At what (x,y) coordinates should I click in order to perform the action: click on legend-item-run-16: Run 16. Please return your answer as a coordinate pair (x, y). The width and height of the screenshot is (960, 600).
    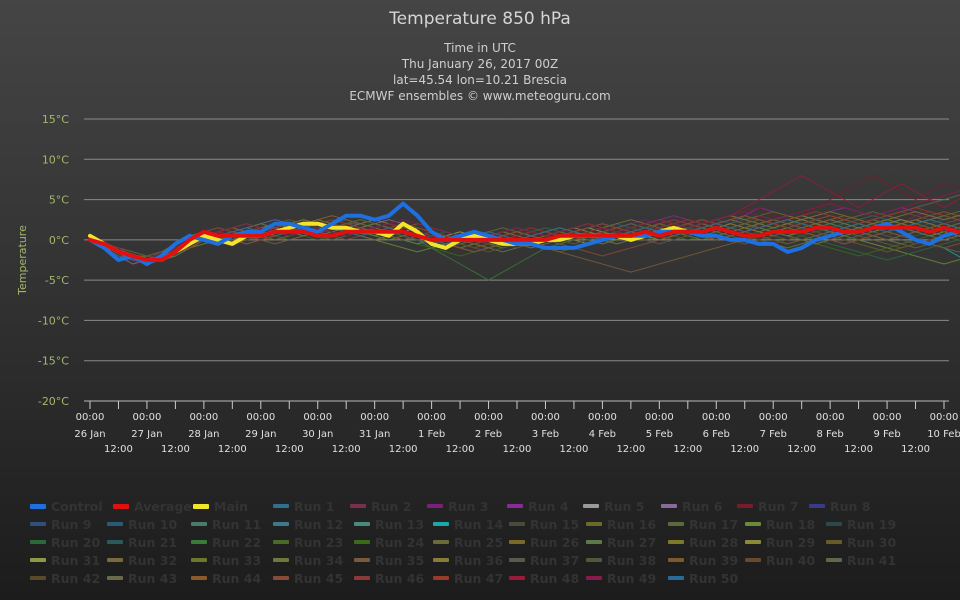
    Looking at the image, I should click on (621, 524).